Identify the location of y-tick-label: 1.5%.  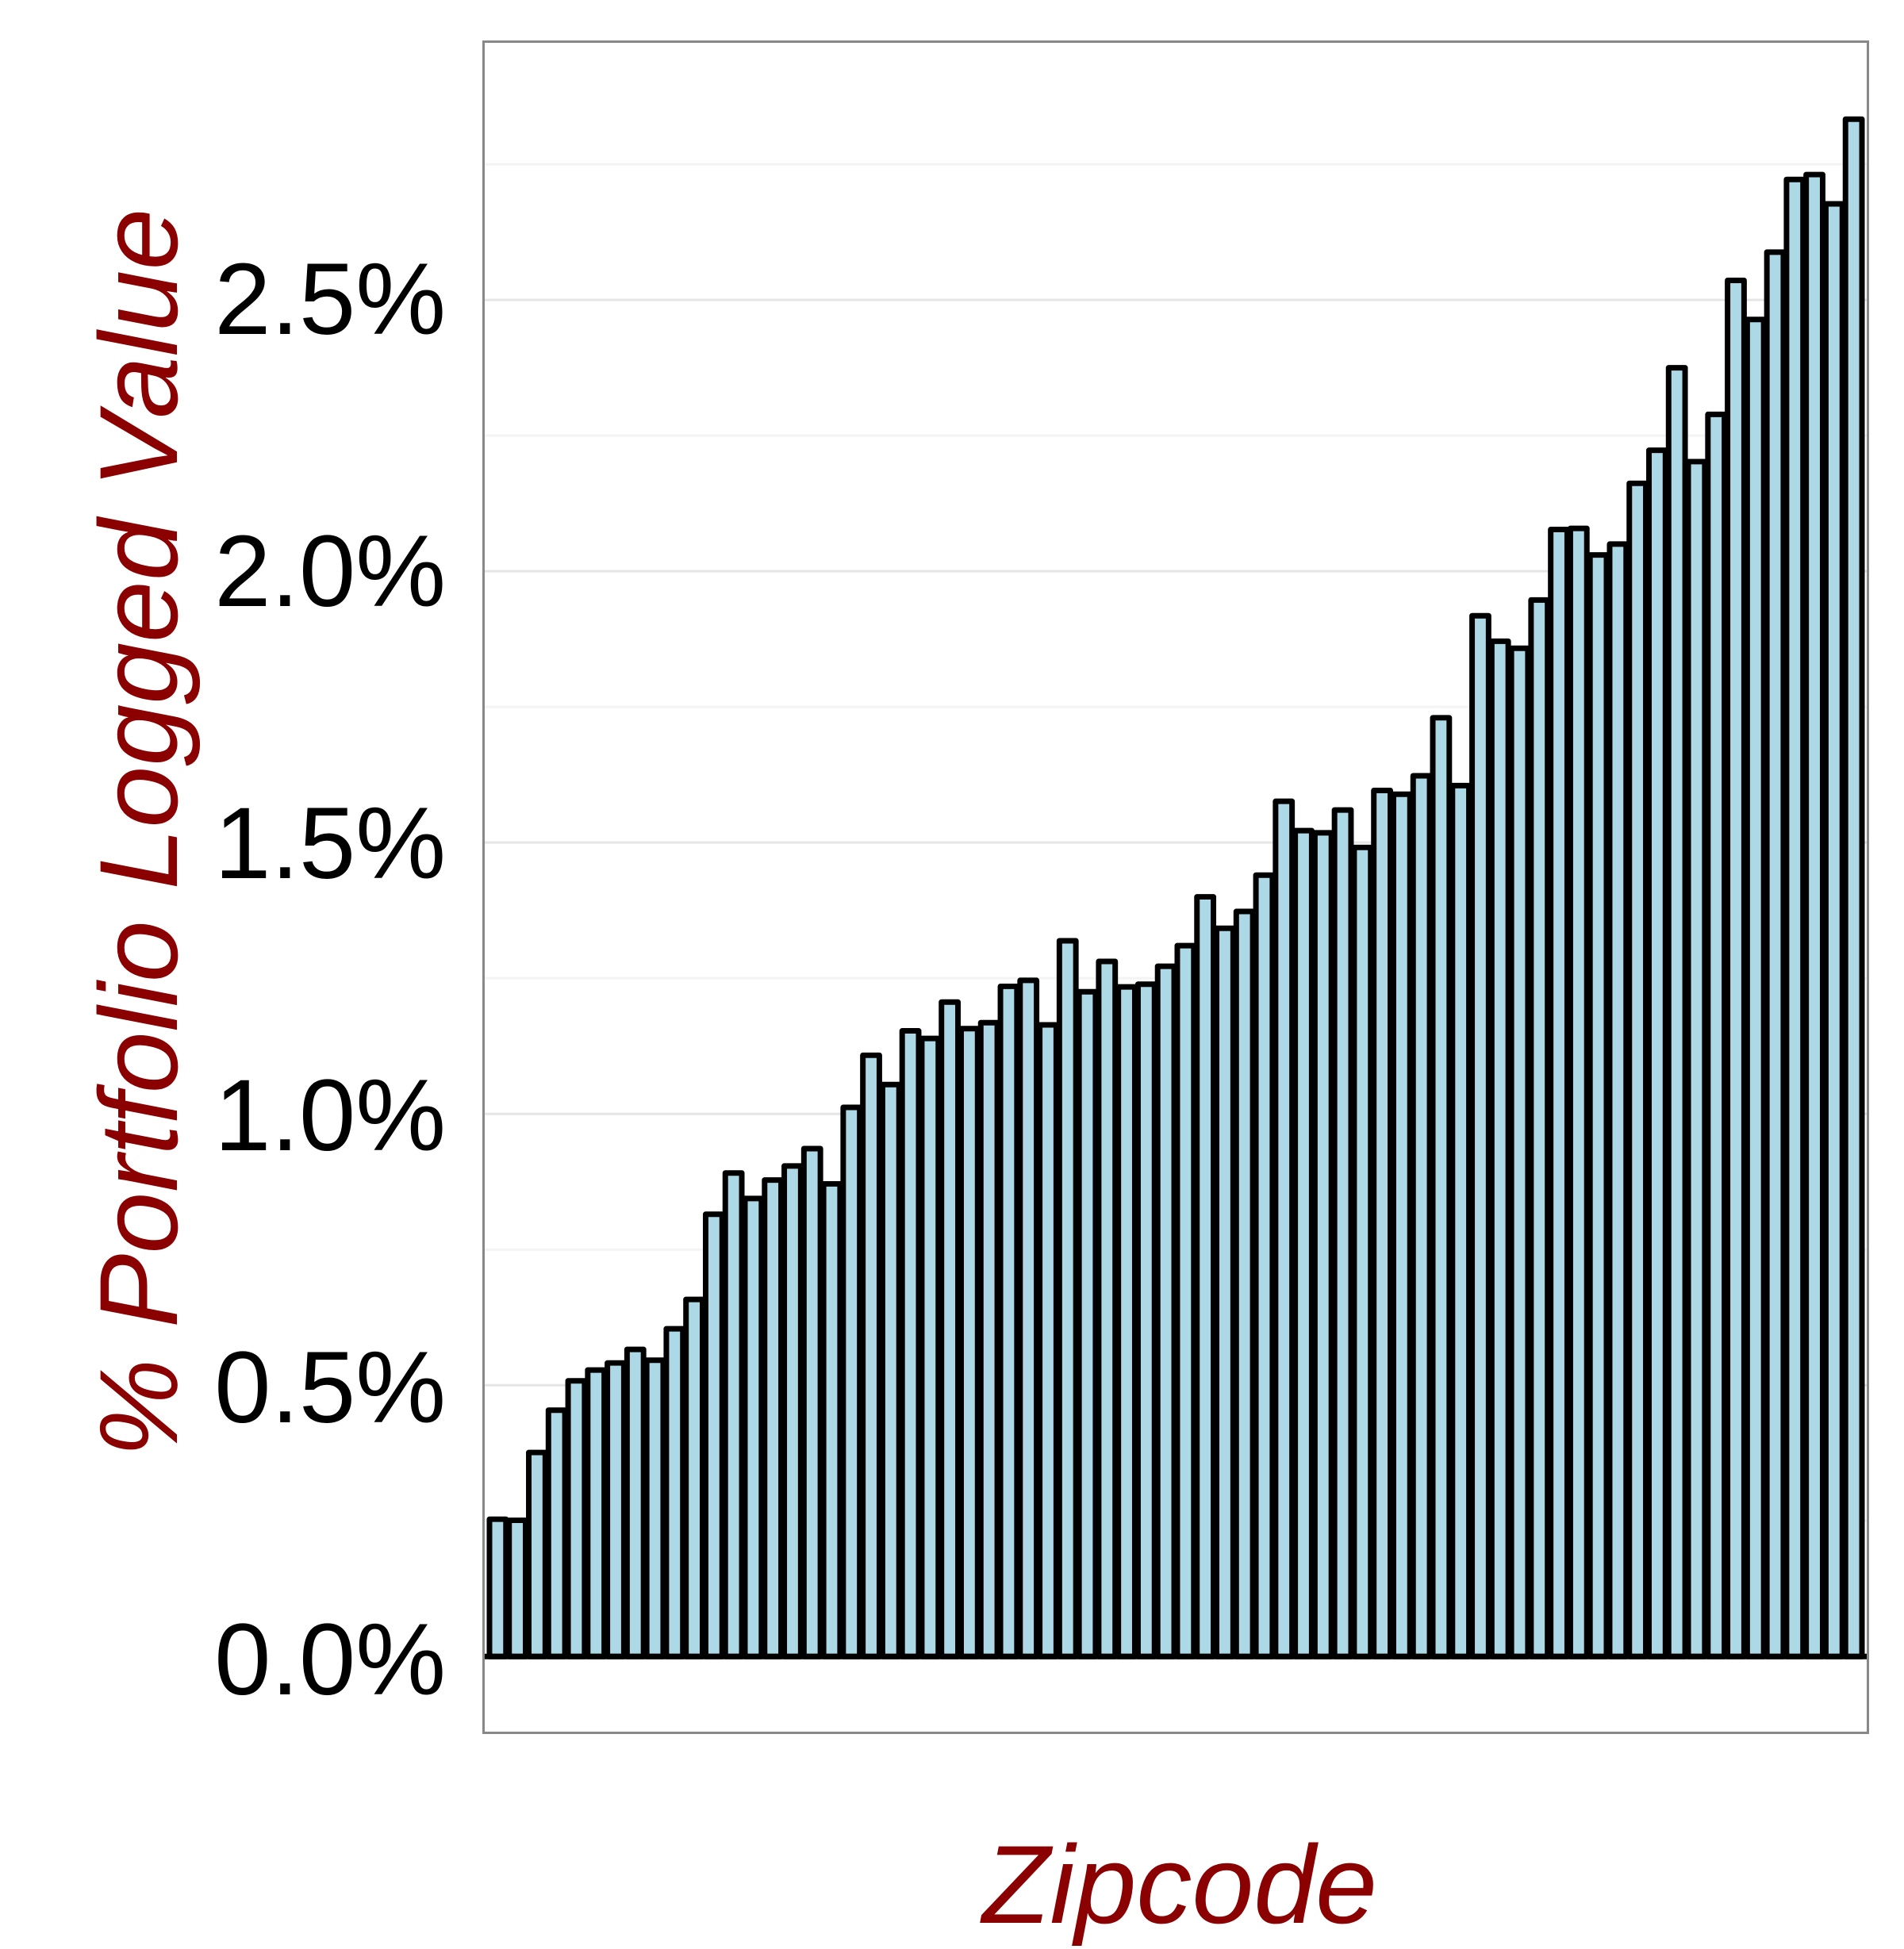
(330, 843).